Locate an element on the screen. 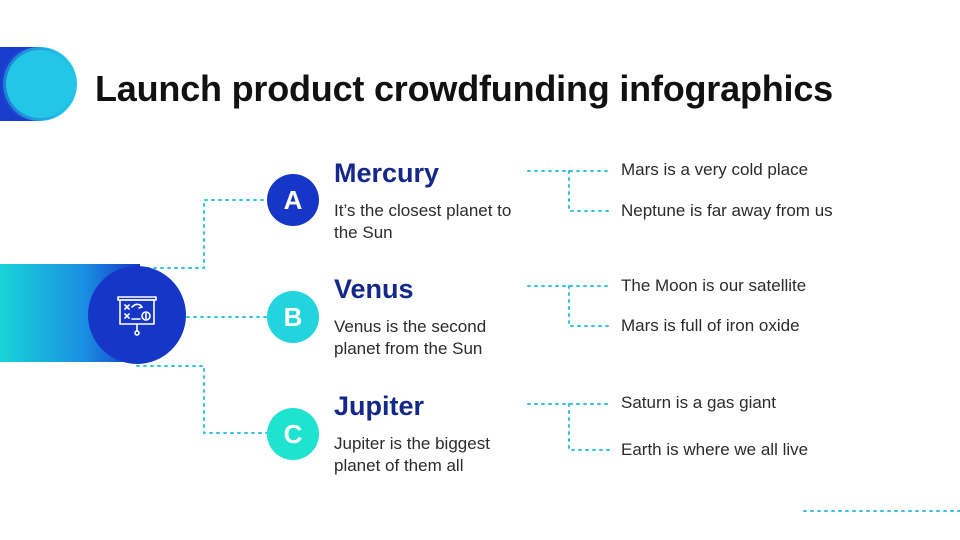 The width and height of the screenshot is (960, 540). note-mercury-2: Neptune is far away from us is located at coordinates (727, 210).